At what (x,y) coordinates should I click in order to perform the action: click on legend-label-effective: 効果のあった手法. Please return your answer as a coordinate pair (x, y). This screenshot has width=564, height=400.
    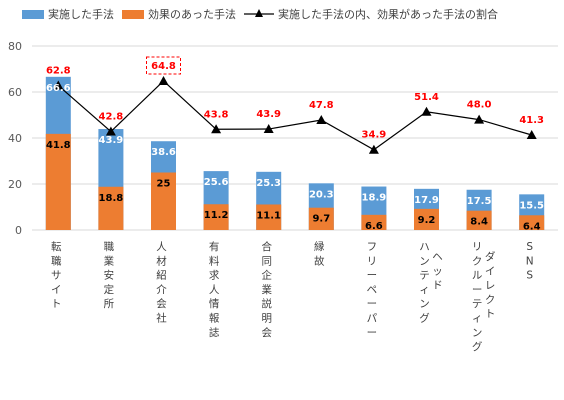
    Looking at the image, I should click on (192, 14).